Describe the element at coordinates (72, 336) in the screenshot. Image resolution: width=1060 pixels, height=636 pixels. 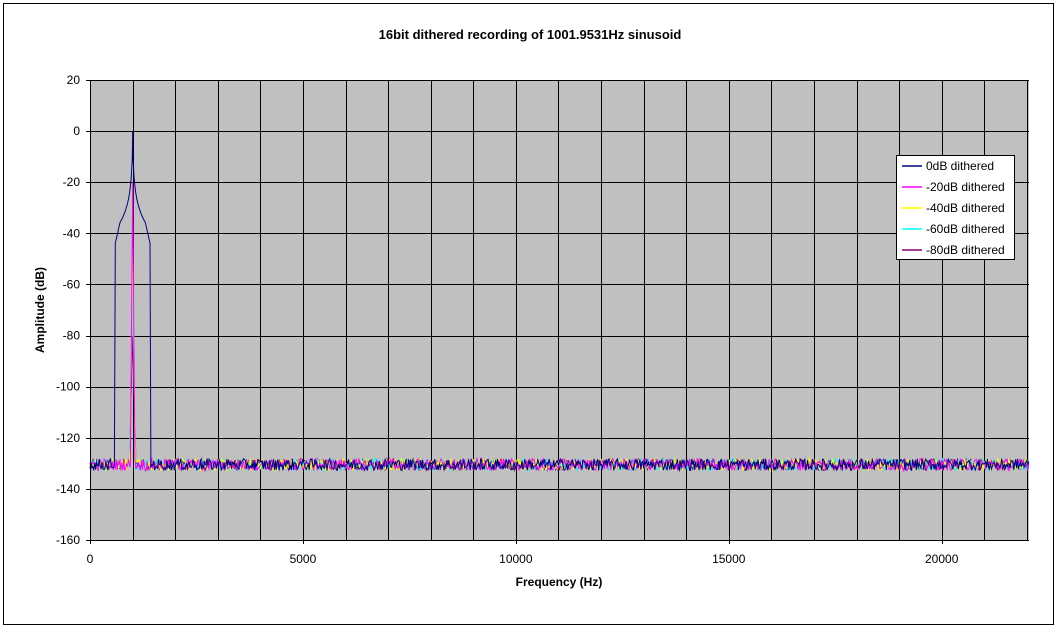
I see `y-tick-label: -80` at that location.